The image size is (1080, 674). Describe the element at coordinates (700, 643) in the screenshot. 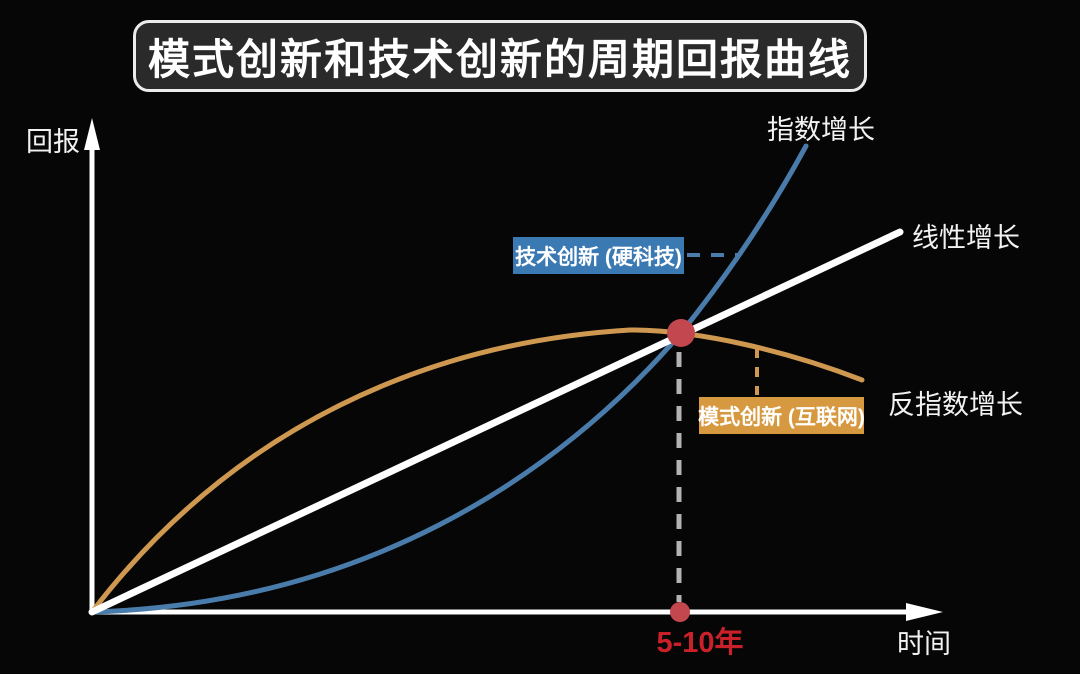

I see `x-axis-marker-label: 5-10年` at that location.